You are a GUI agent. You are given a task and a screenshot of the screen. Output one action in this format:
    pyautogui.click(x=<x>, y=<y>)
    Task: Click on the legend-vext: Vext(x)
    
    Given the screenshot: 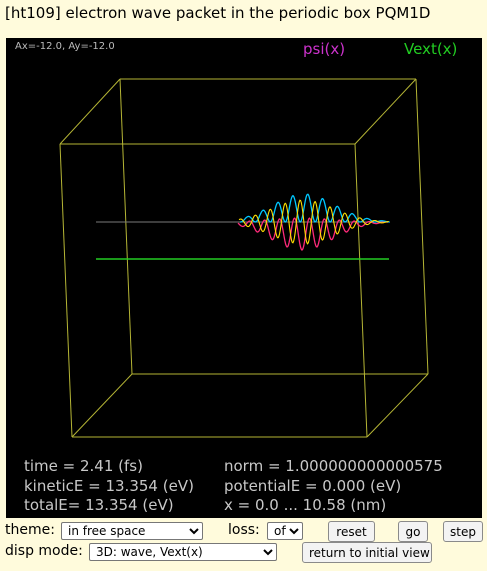 What is the action you would take?
    pyautogui.click(x=430, y=49)
    